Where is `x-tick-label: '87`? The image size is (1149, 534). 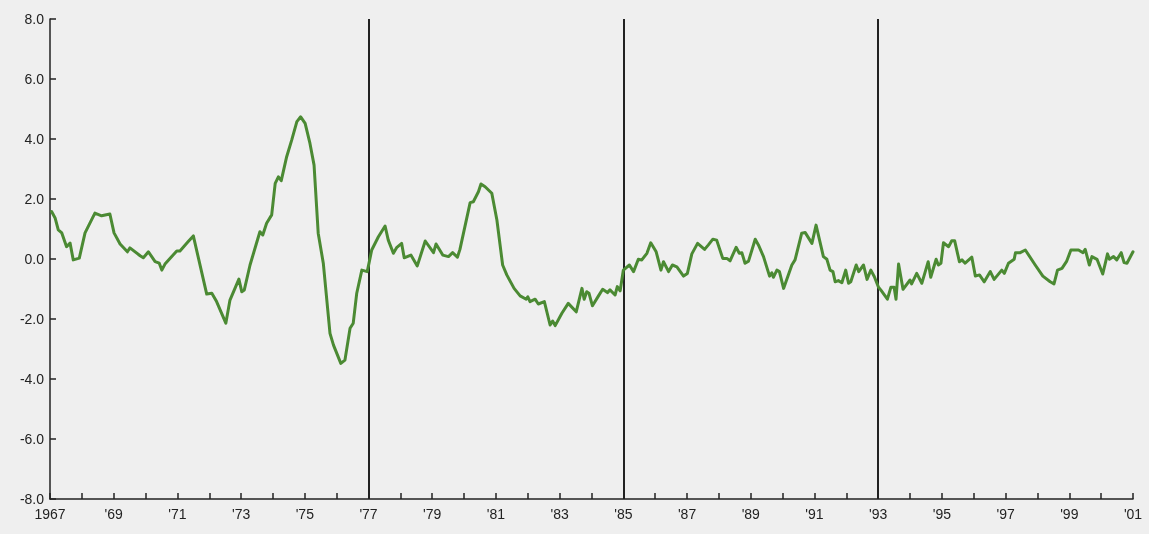
x-tick-label: '87 is located at coordinates (687, 514).